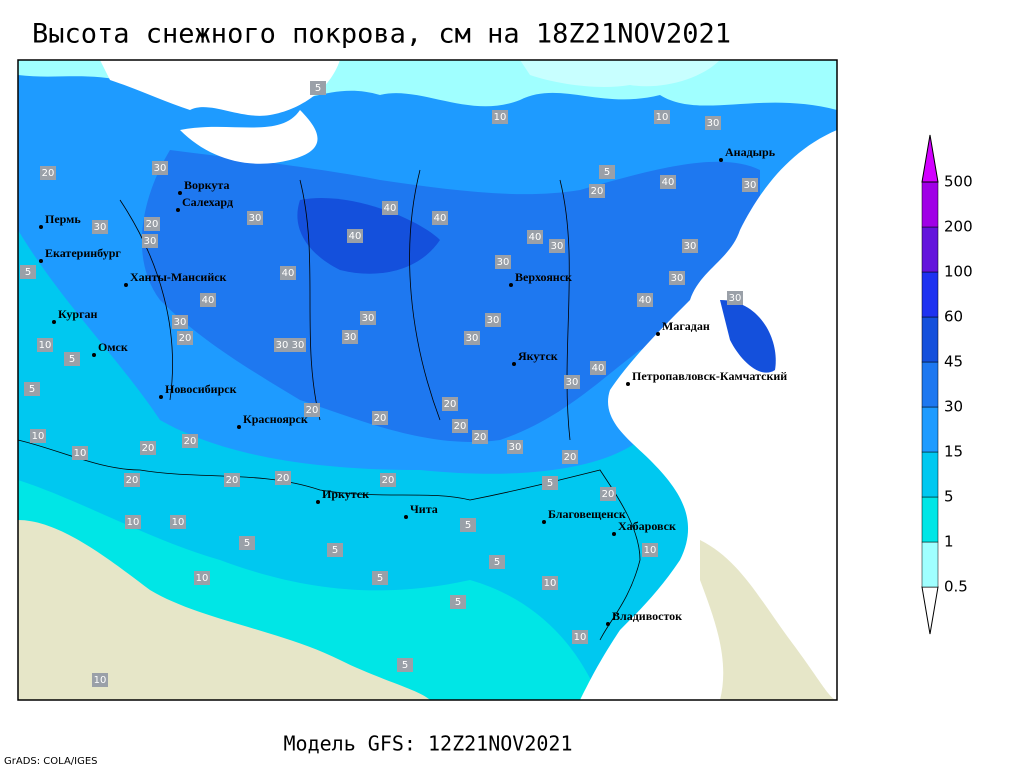 The image size is (1024, 768). What do you see at coordinates (958, 272) in the screenshot?
I see `legend-label: 100` at bounding box center [958, 272].